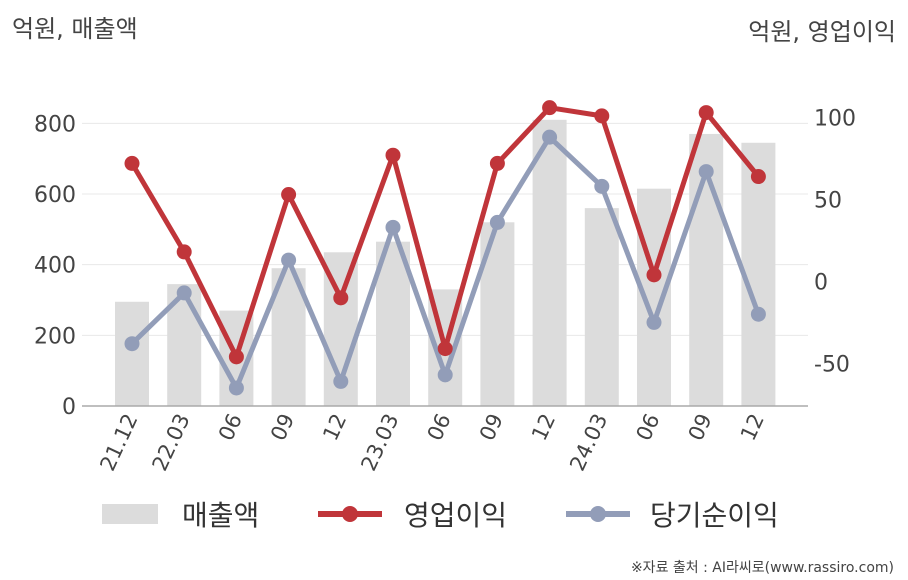 The image size is (908, 580). I want to click on left-y-axis: 0 200 400 600 800, so click(55, 266).